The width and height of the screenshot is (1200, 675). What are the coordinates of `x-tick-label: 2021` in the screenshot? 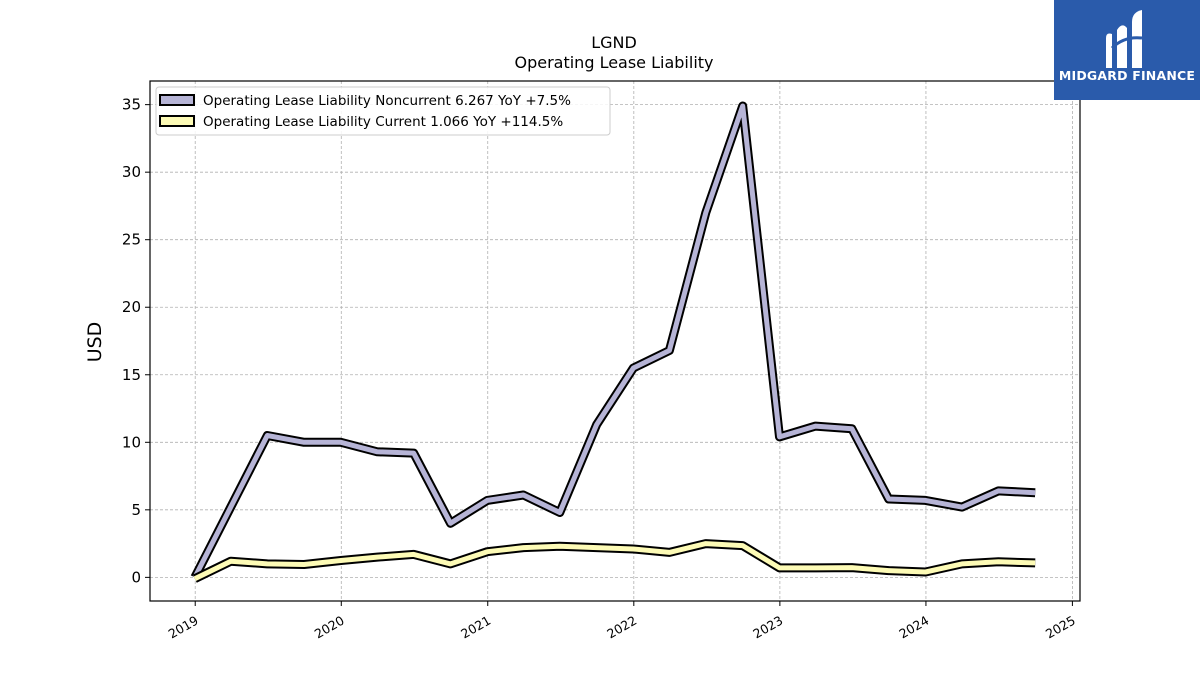 It's located at (475, 627).